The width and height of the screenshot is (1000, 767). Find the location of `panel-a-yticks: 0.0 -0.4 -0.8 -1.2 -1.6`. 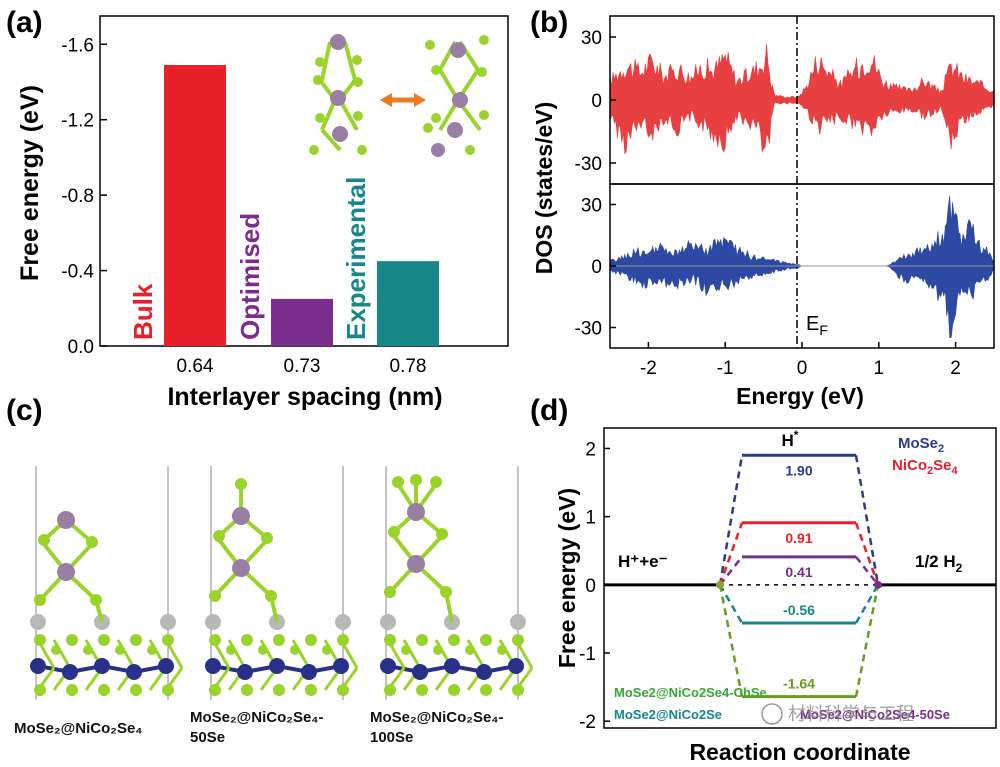

panel-a-yticks: 0.0 -0.4 -0.8 -1.2 -1.6 is located at coordinates (84, 196).